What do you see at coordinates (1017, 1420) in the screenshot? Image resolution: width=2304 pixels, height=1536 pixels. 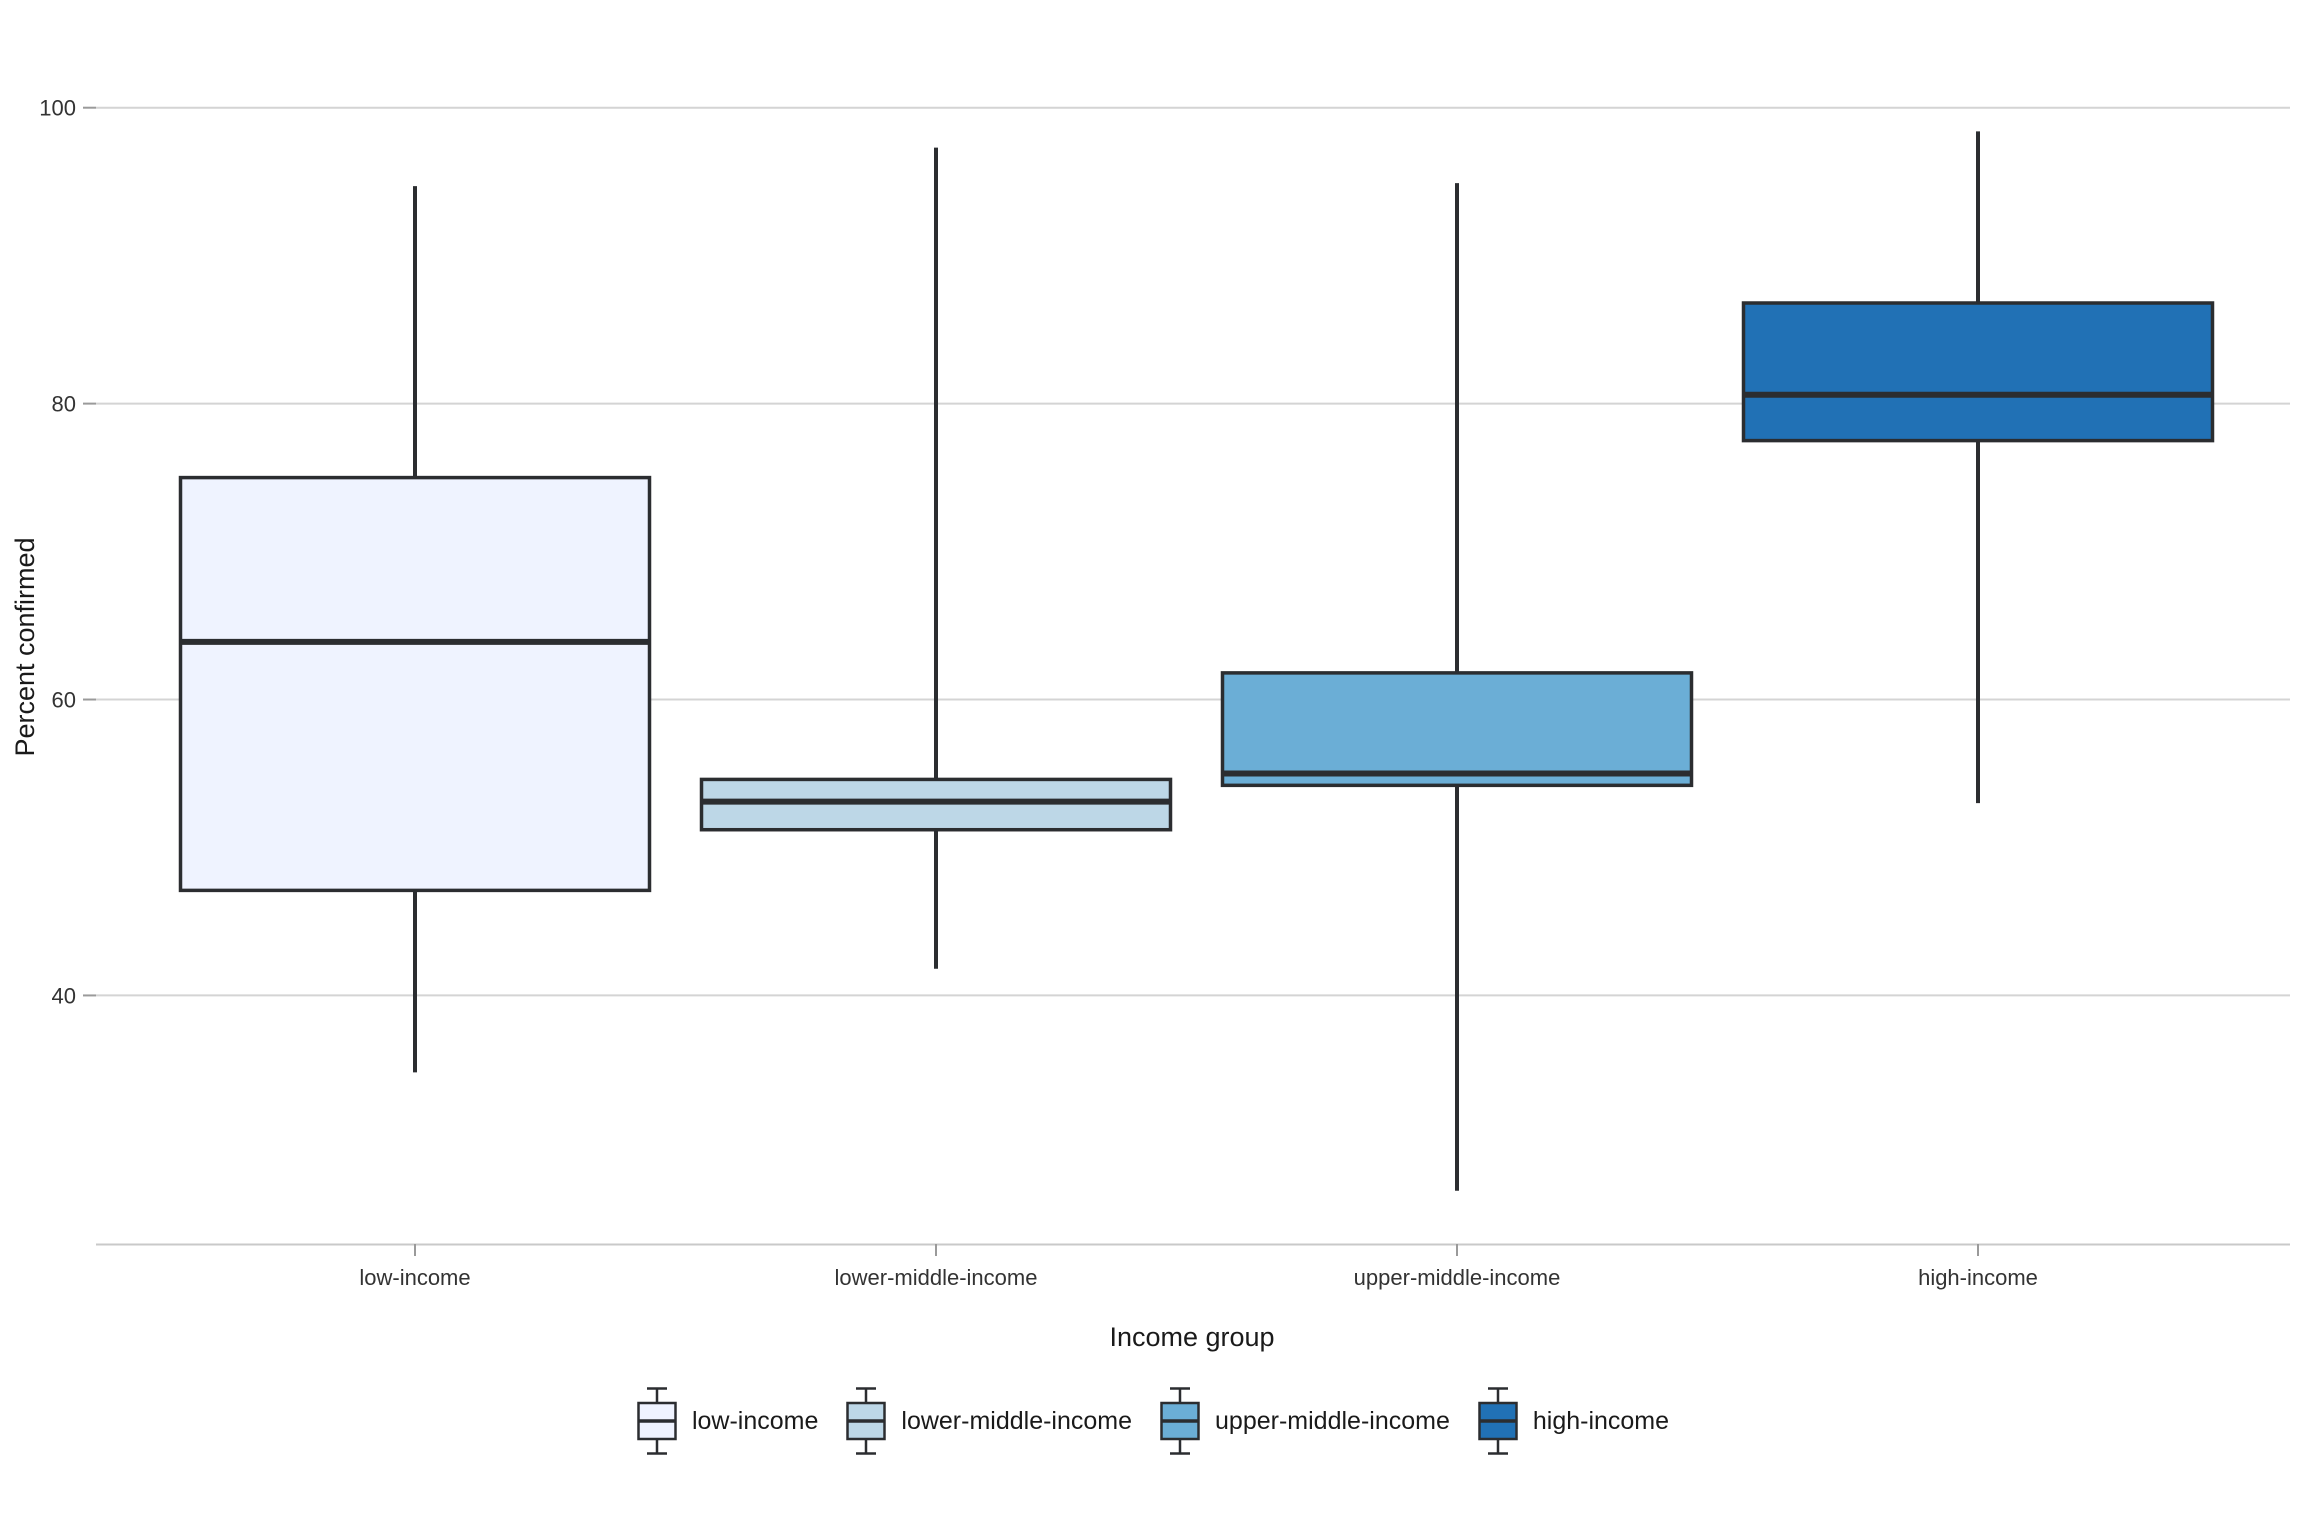 I see `legend-item-label: lower-middle-income` at bounding box center [1017, 1420].